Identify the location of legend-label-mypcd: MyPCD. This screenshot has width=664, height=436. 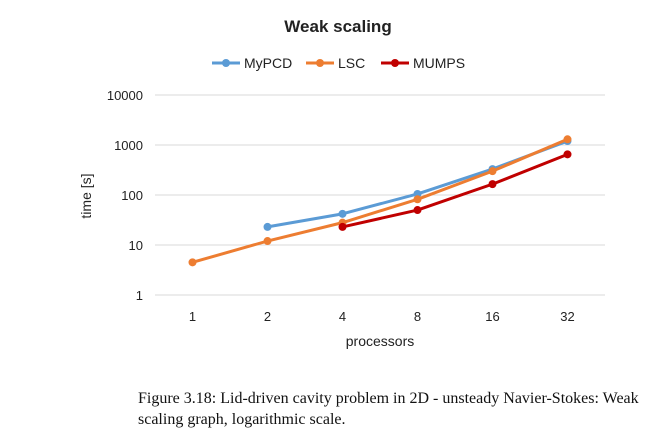
(268, 63).